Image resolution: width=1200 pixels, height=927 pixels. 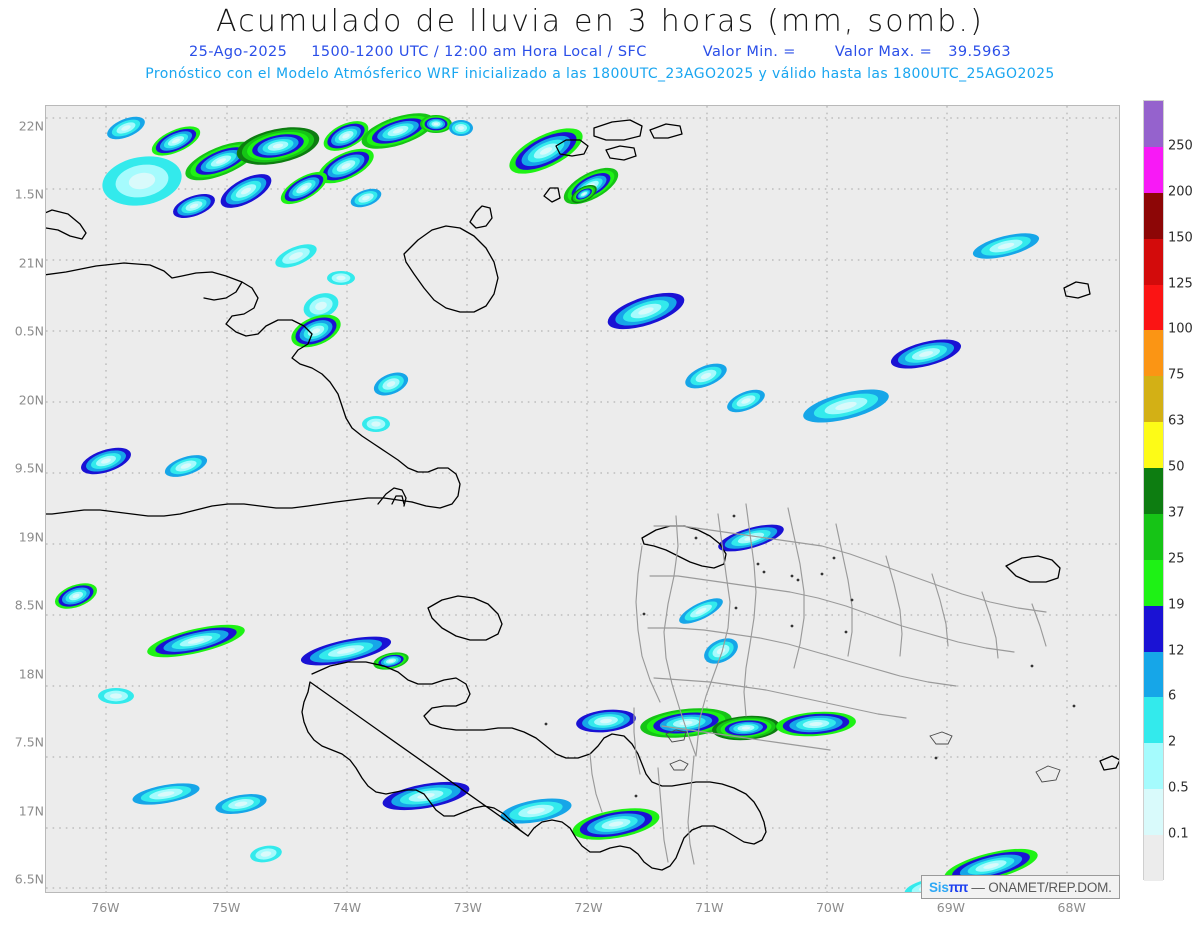 I want to click on colorbar-label-100: 100, so click(x=1180, y=329).